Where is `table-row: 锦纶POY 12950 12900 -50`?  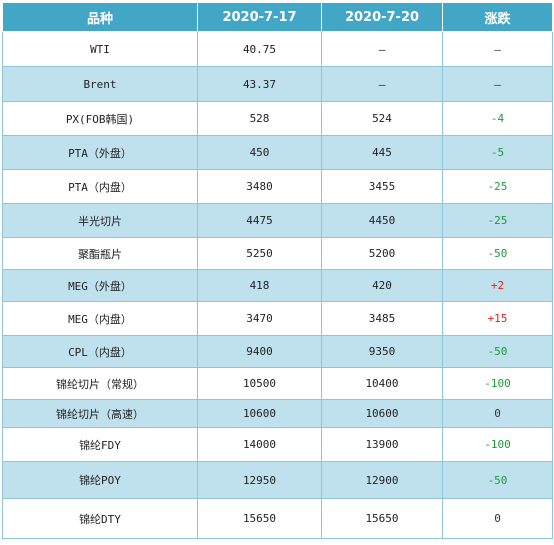
table-row: 锦纶POY 12950 12900 -50 is located at coordinates (277, 480).